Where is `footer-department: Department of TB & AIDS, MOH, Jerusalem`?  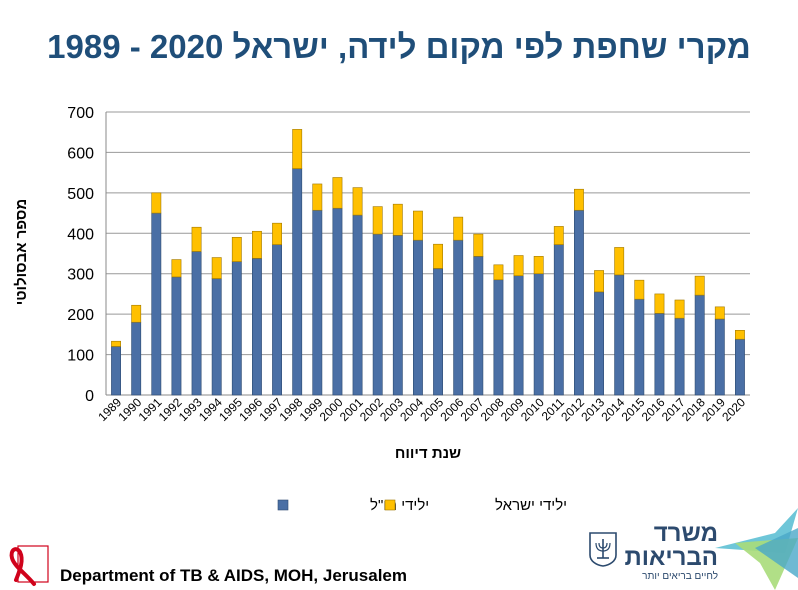
footer-department: Department of TB & AIDS, MOH, Jerusalem is located at coordinates (233, 575).